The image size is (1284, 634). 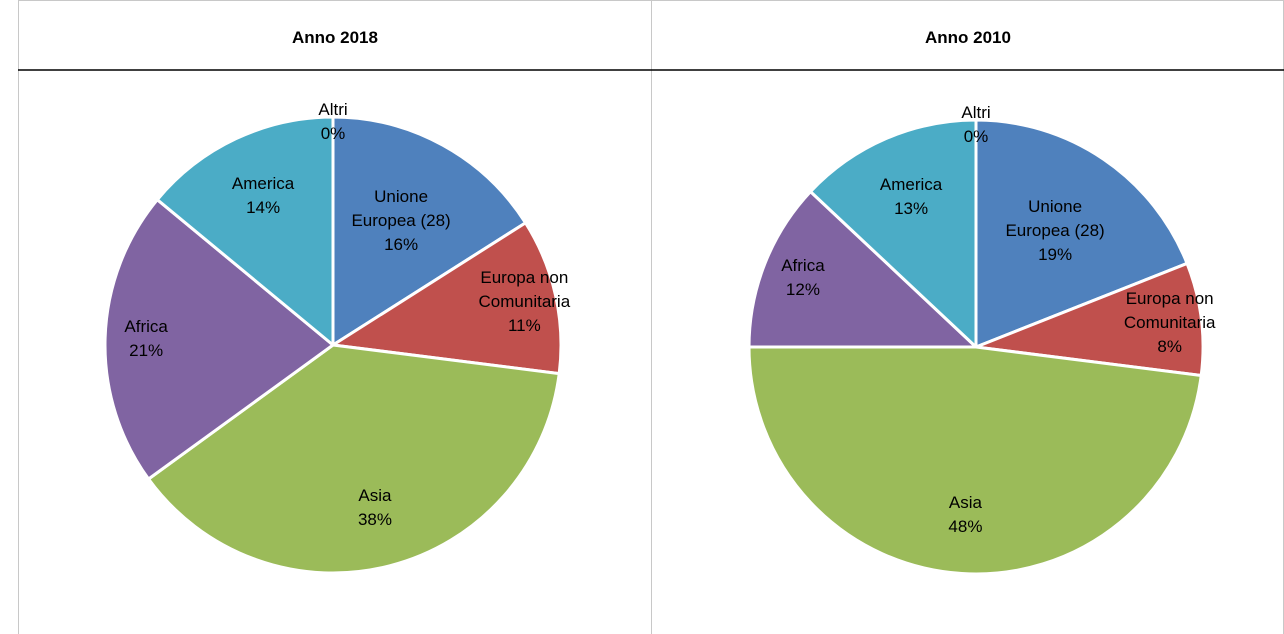 I want to click on data-label: Europa non Comunitaria 8%, so click(x=1170, y=323).